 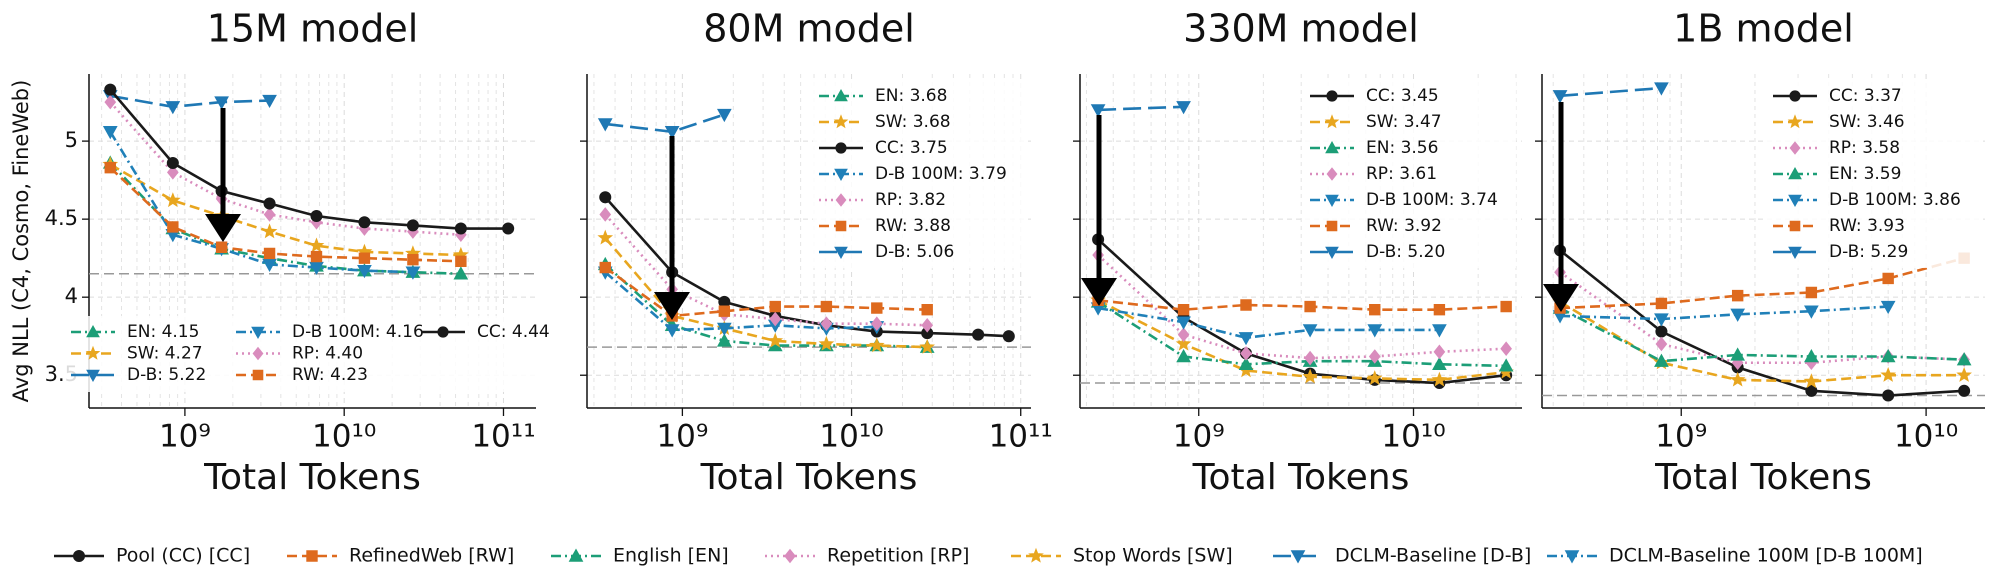 I want to click on legend-label: CC: 4.44, so click(x=513, y=332).